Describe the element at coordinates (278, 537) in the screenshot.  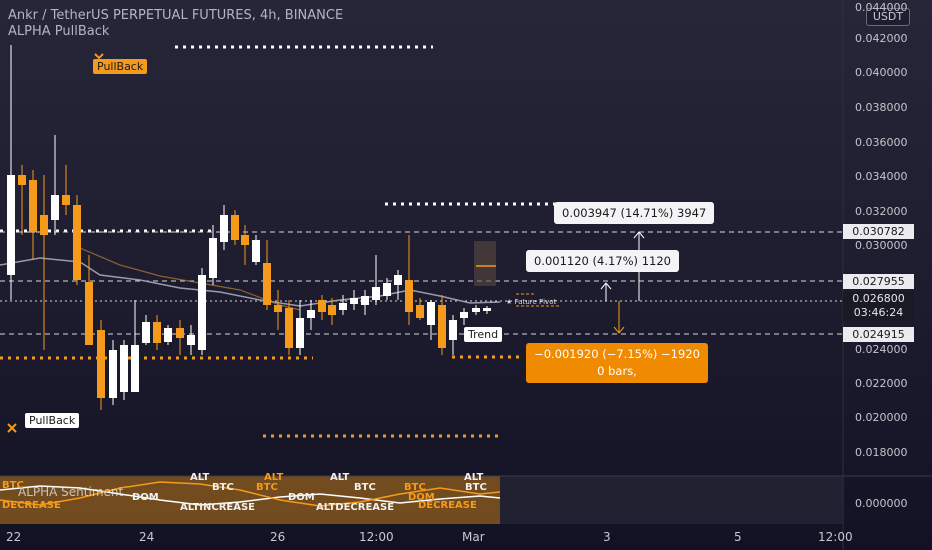
I see `time-tick: 26` at that location.